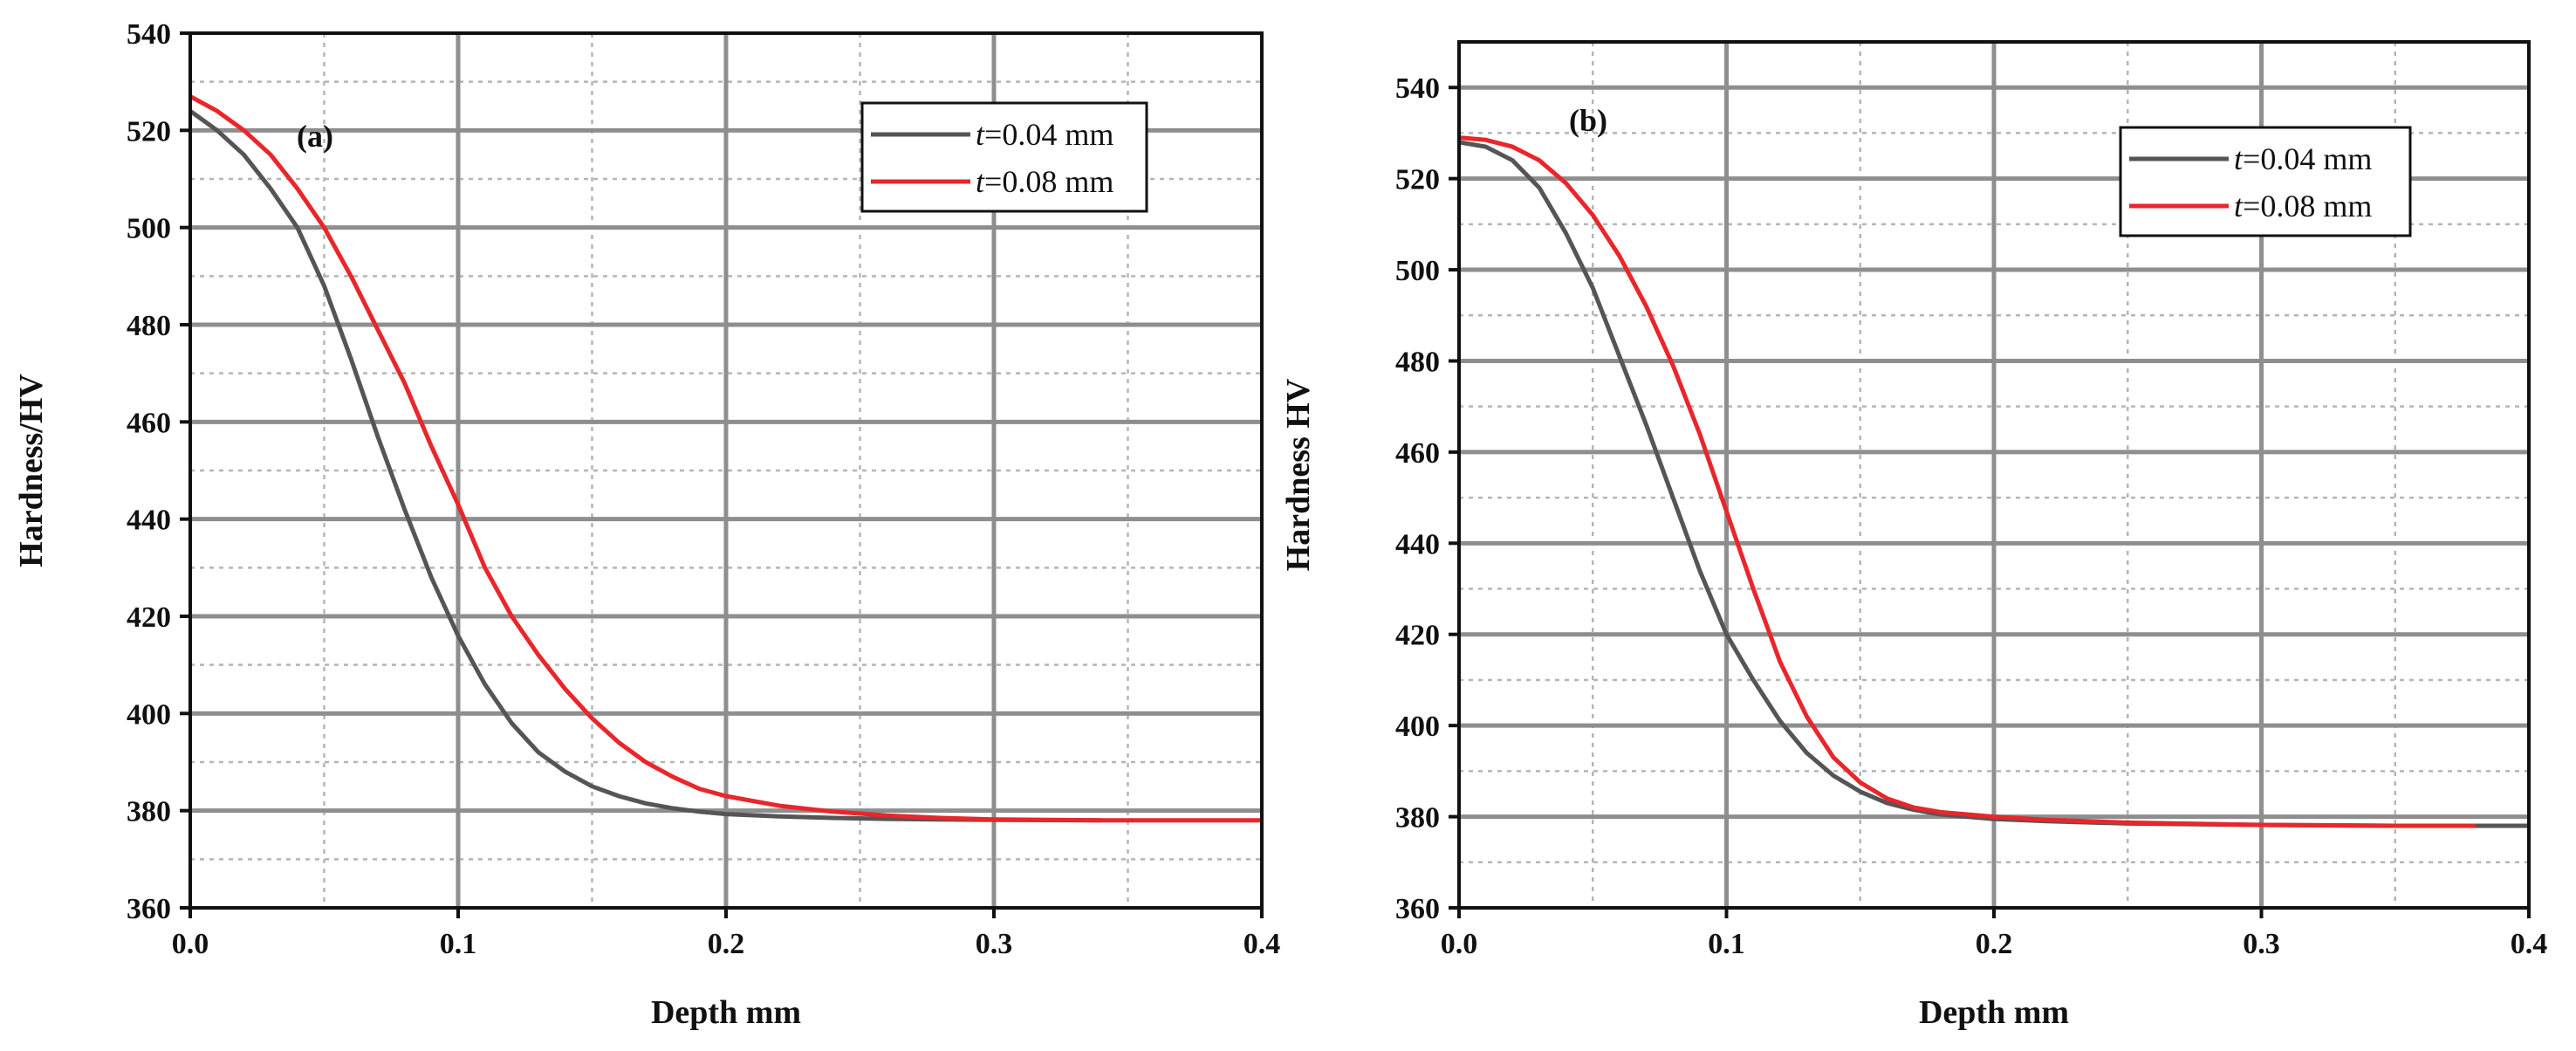 This screenshot has height=1051, width=2576. What do you see at coordinates (1588, 120) in the screenshot?
I see `panel-label: (b)` at bounding box center [1588, 120].